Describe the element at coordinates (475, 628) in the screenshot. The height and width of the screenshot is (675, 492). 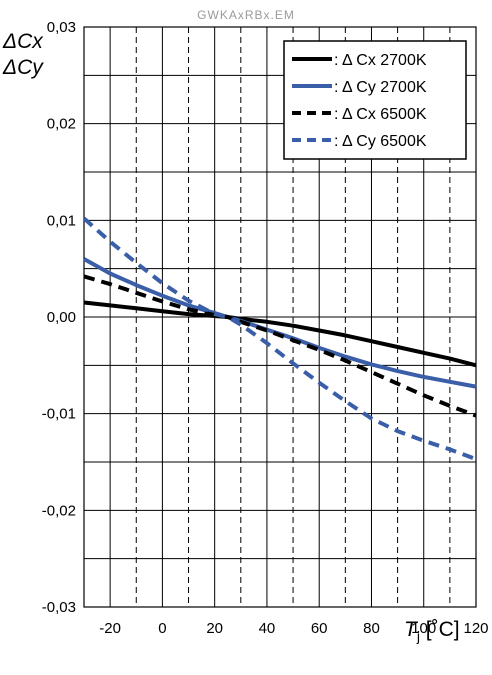
I see `x-tick-label: 120` at that location.